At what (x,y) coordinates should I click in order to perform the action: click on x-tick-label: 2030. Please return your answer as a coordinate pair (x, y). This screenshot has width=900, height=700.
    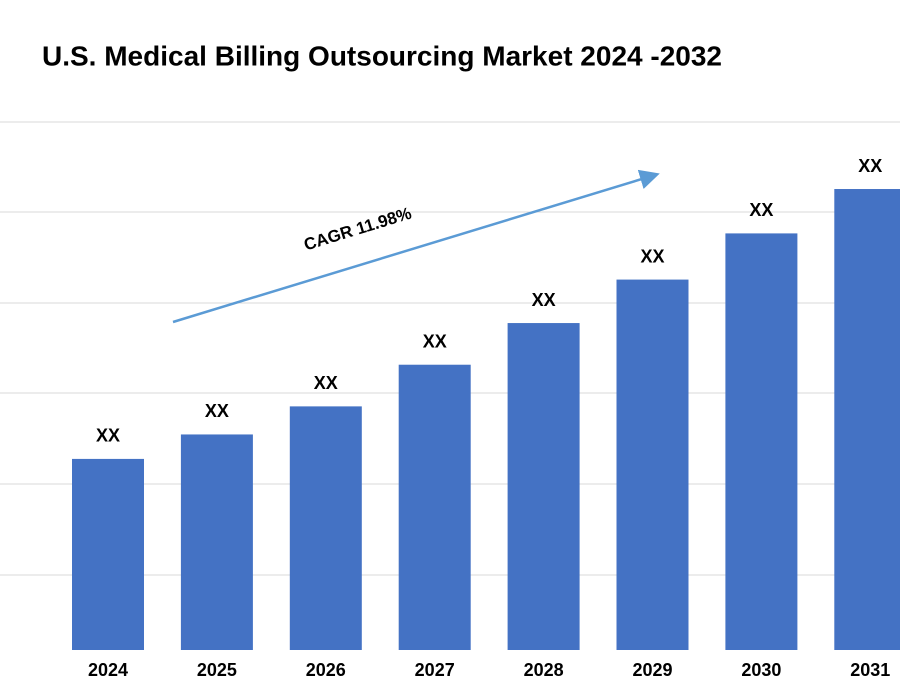
    Looking at the image, I should click on (761, 670).